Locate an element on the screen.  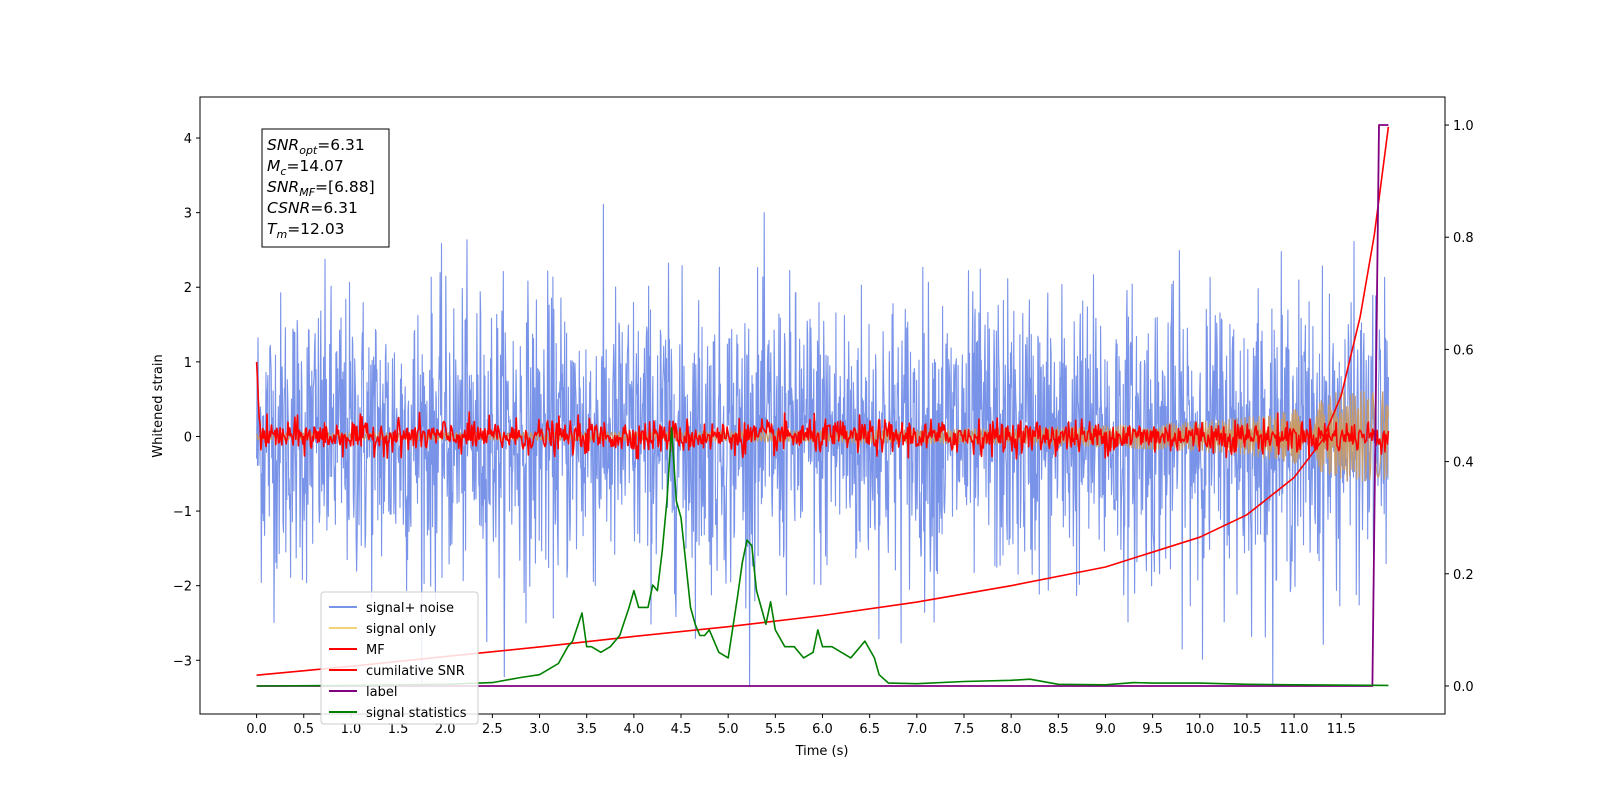
x-tick-label: 8.0 is located at coordinates (1011, 729).